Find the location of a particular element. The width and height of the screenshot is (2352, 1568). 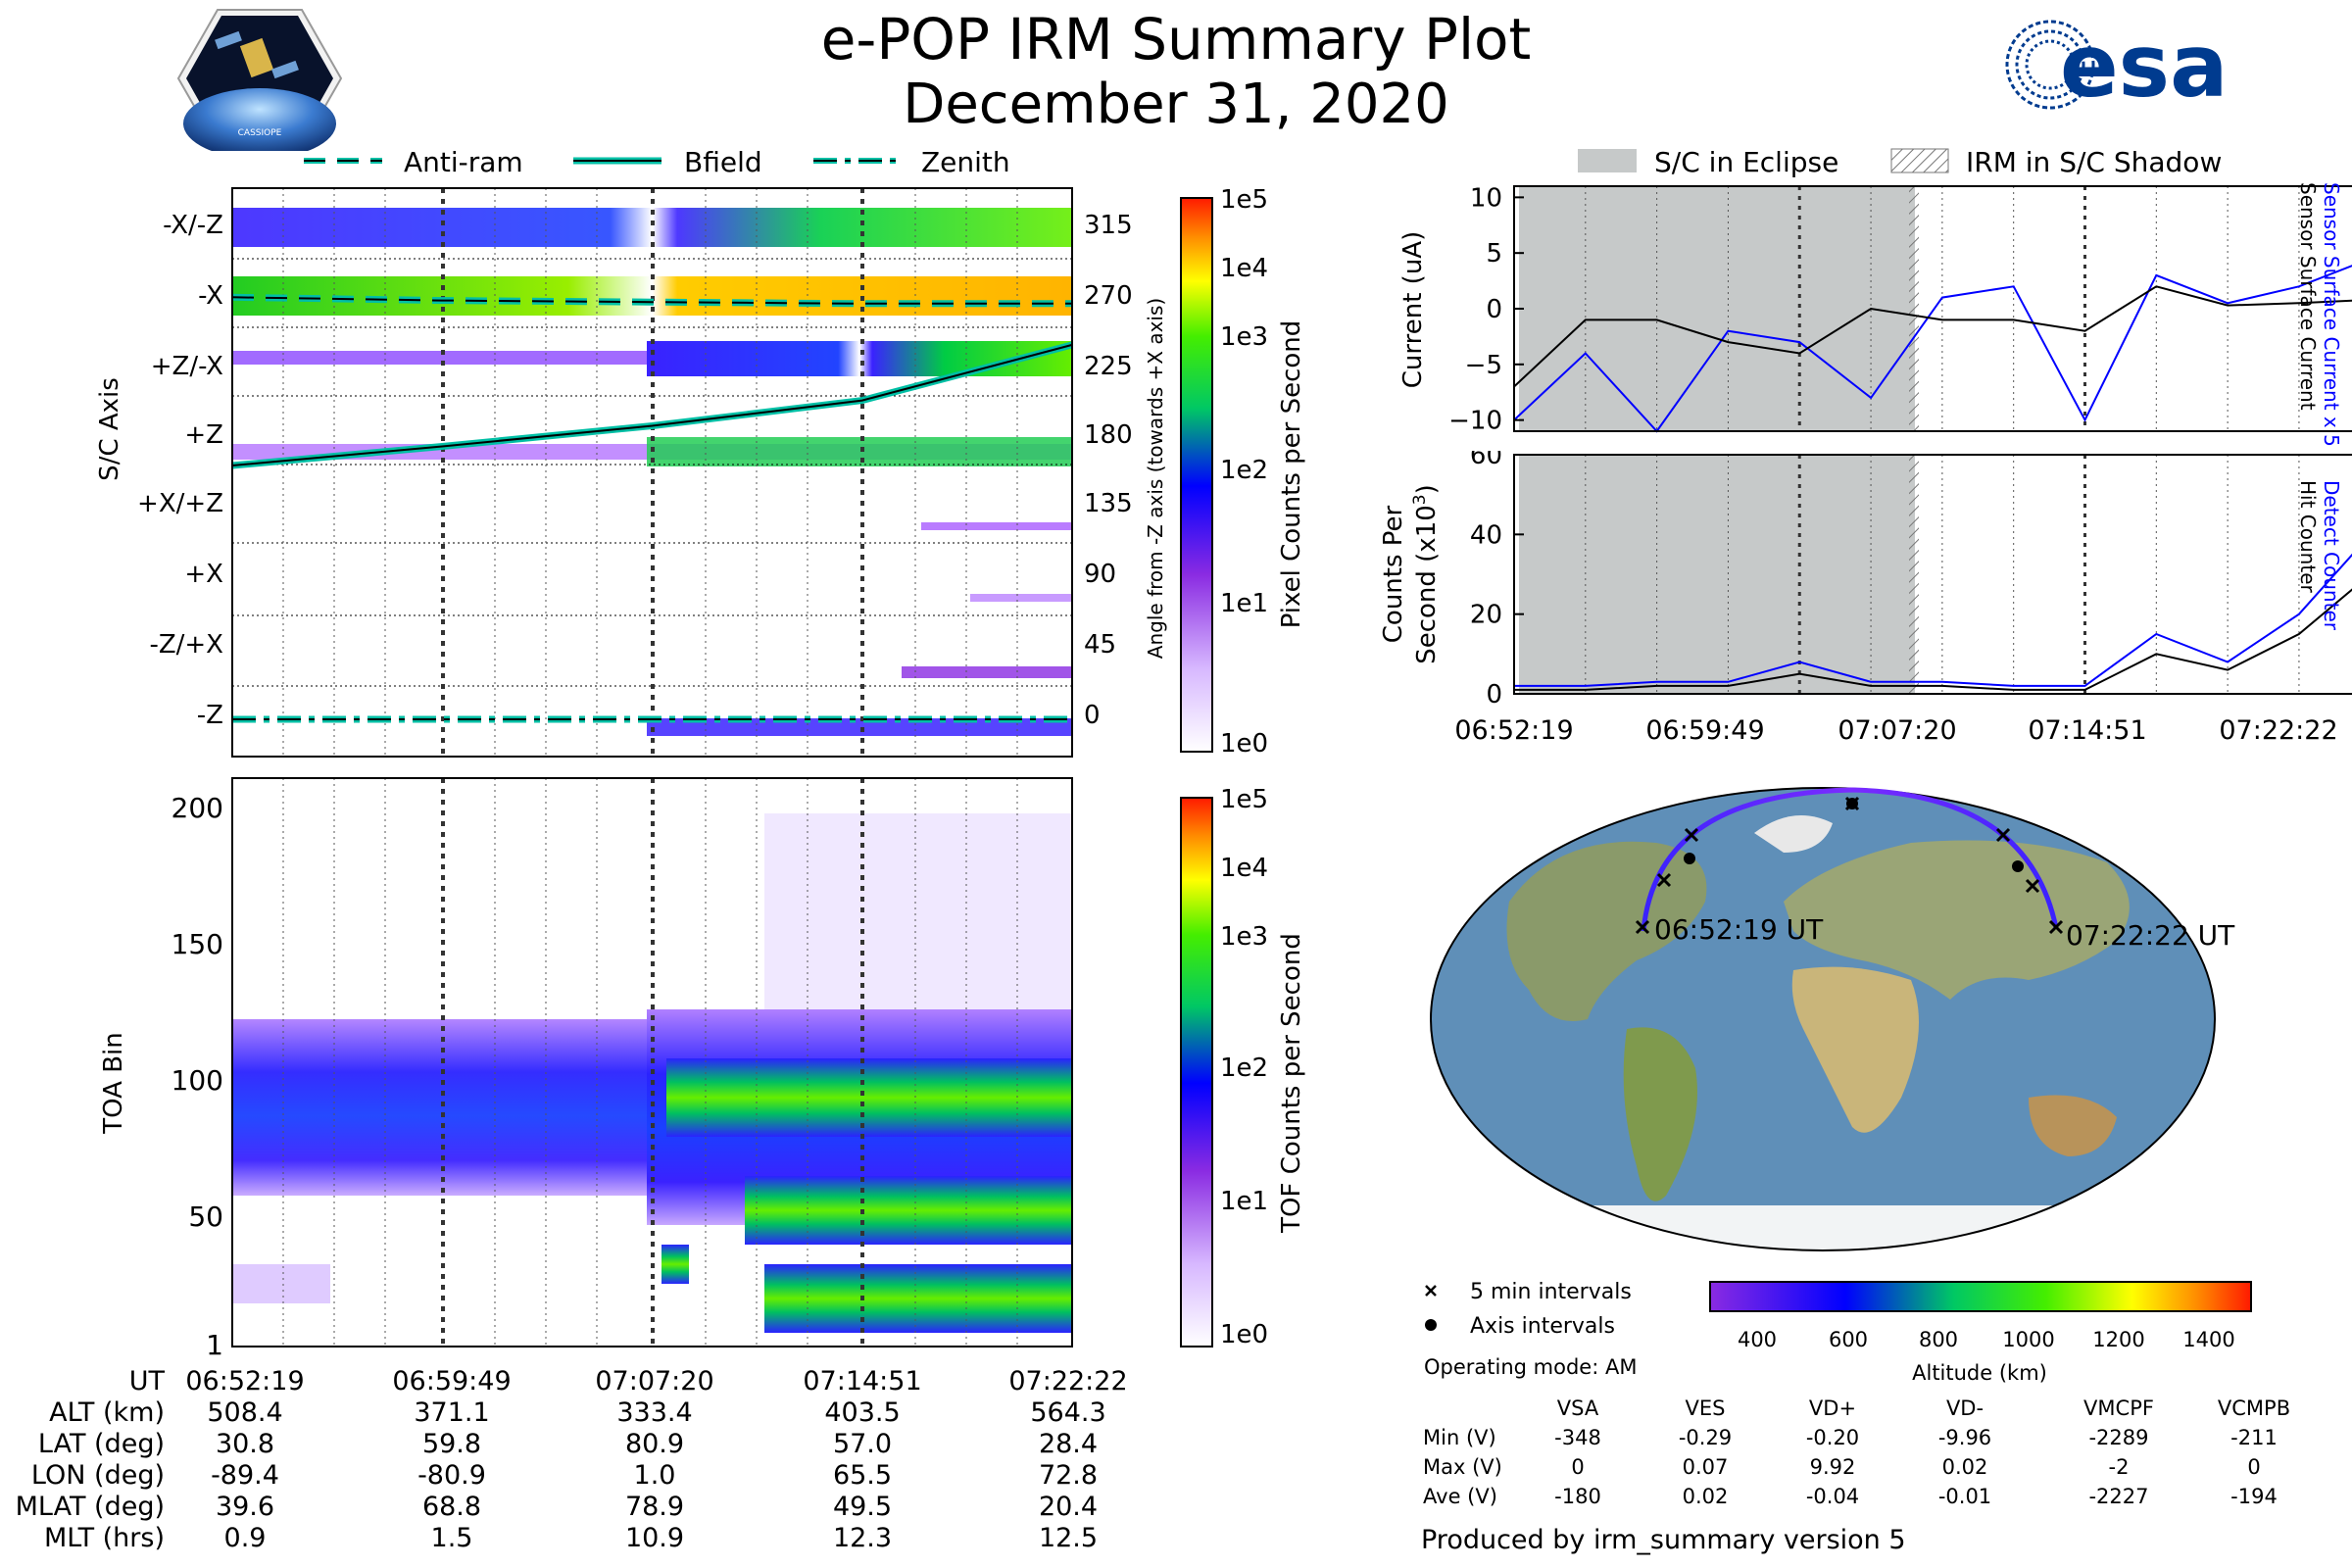

yaxis-label: -Z is located at coordinates (210, 715).